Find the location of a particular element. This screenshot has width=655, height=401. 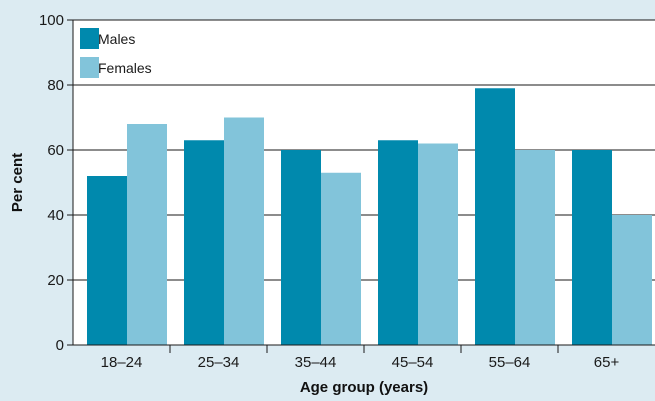

x-tick-label-25-34: 25–34 is located at coordinates (219, 362).